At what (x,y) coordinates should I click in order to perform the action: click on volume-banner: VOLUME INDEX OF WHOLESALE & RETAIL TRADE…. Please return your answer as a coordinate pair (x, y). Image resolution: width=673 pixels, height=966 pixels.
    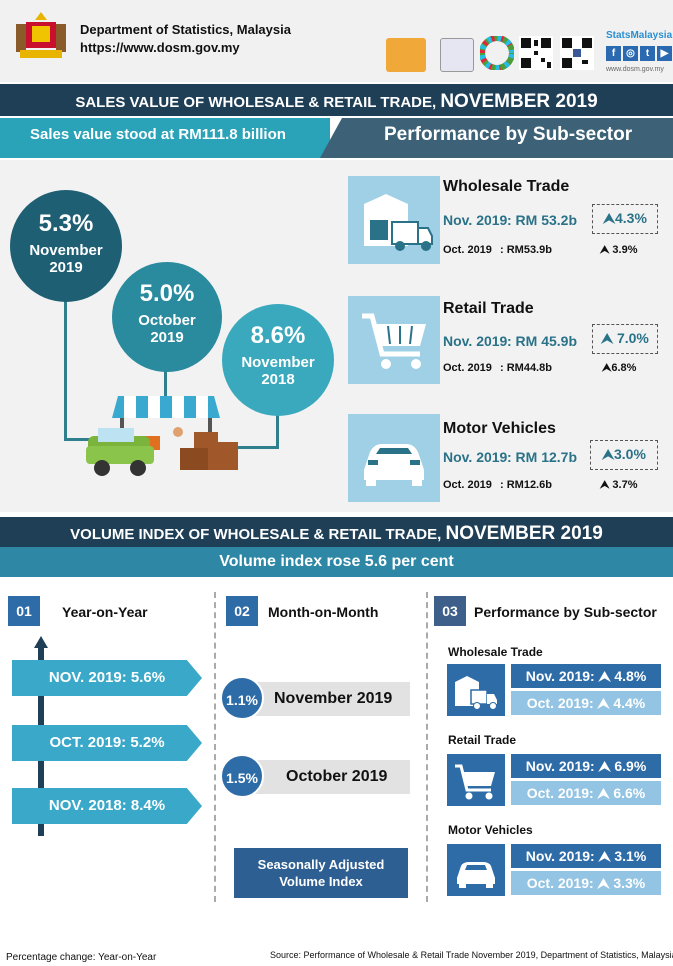
    Looking at the image, I should click on (336, 532).